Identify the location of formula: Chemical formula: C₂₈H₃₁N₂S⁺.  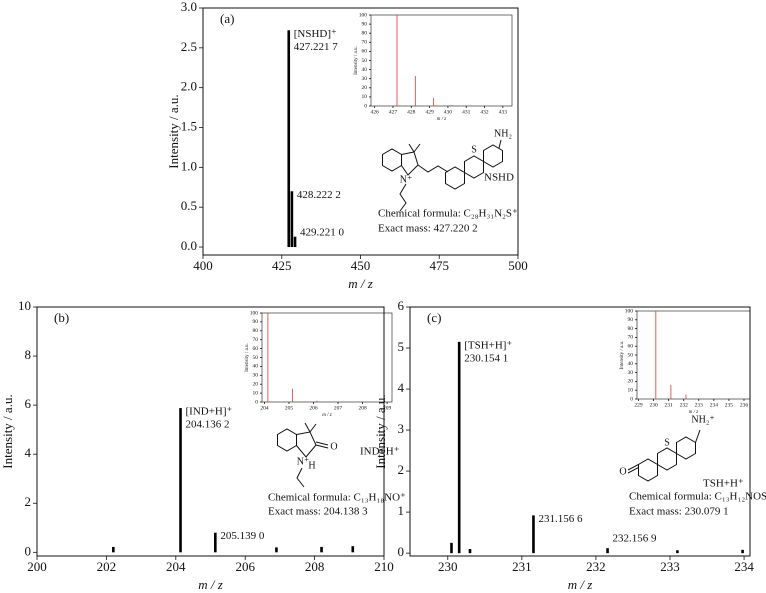
(448, 214).